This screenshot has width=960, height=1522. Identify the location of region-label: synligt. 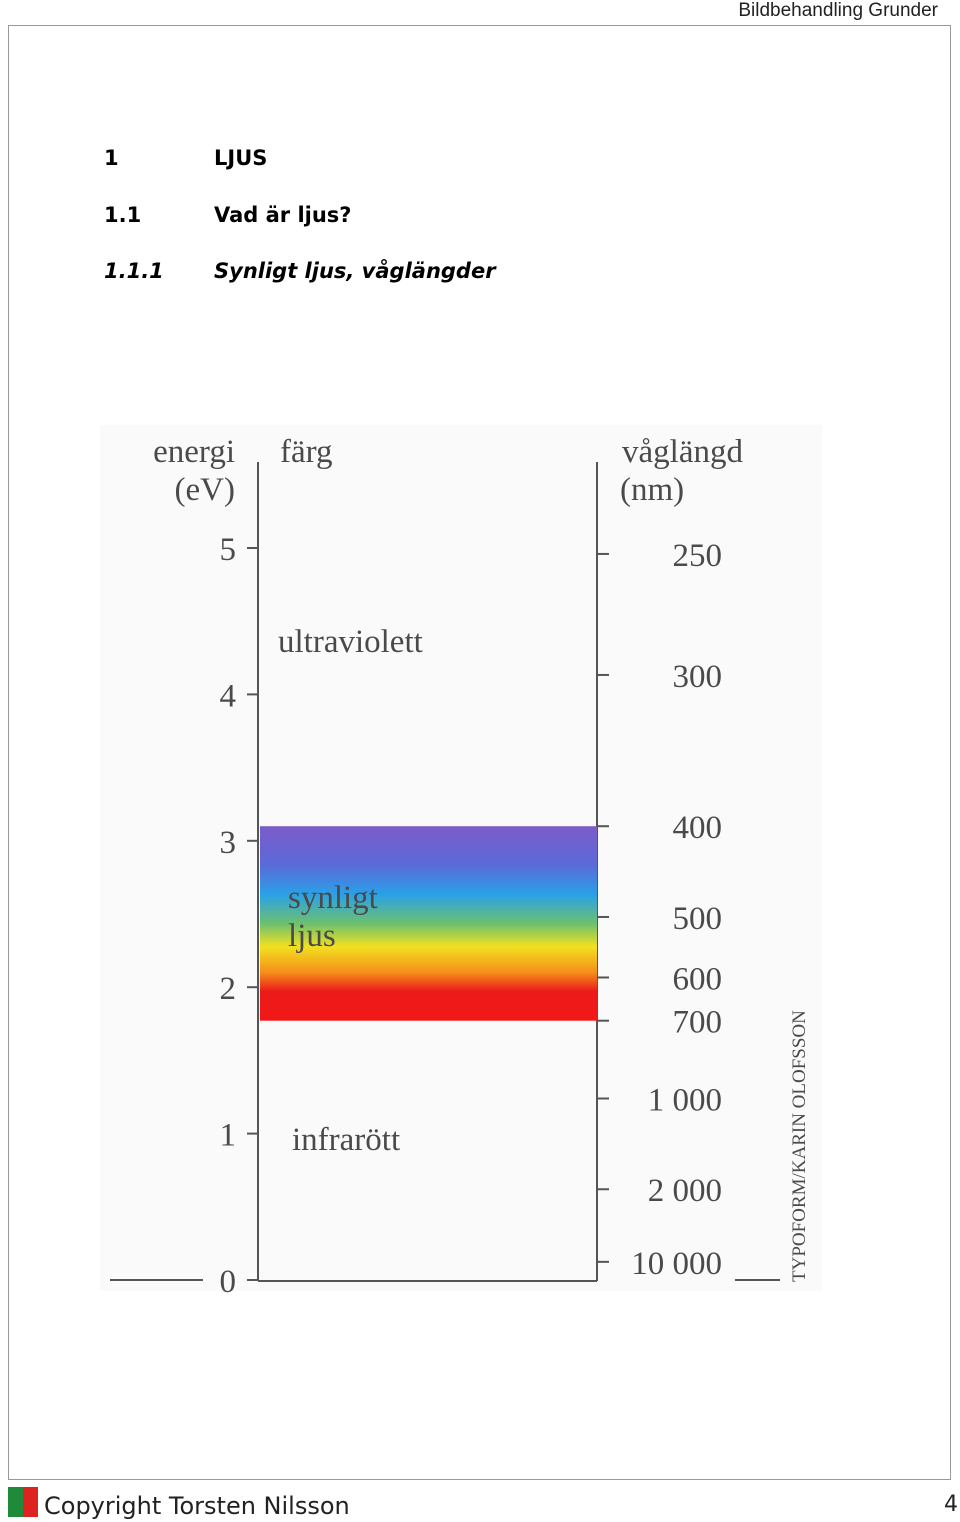
(333, 898).